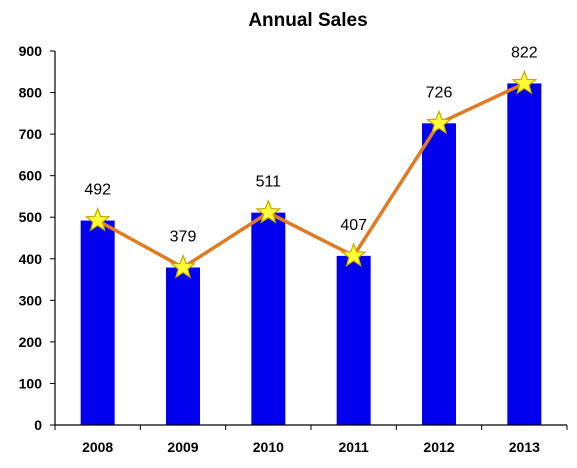  What do you see at coordinates (31, 300) in the screenshot?
I see `y-tick-label-300: 300` at bounding box center [31, 300].